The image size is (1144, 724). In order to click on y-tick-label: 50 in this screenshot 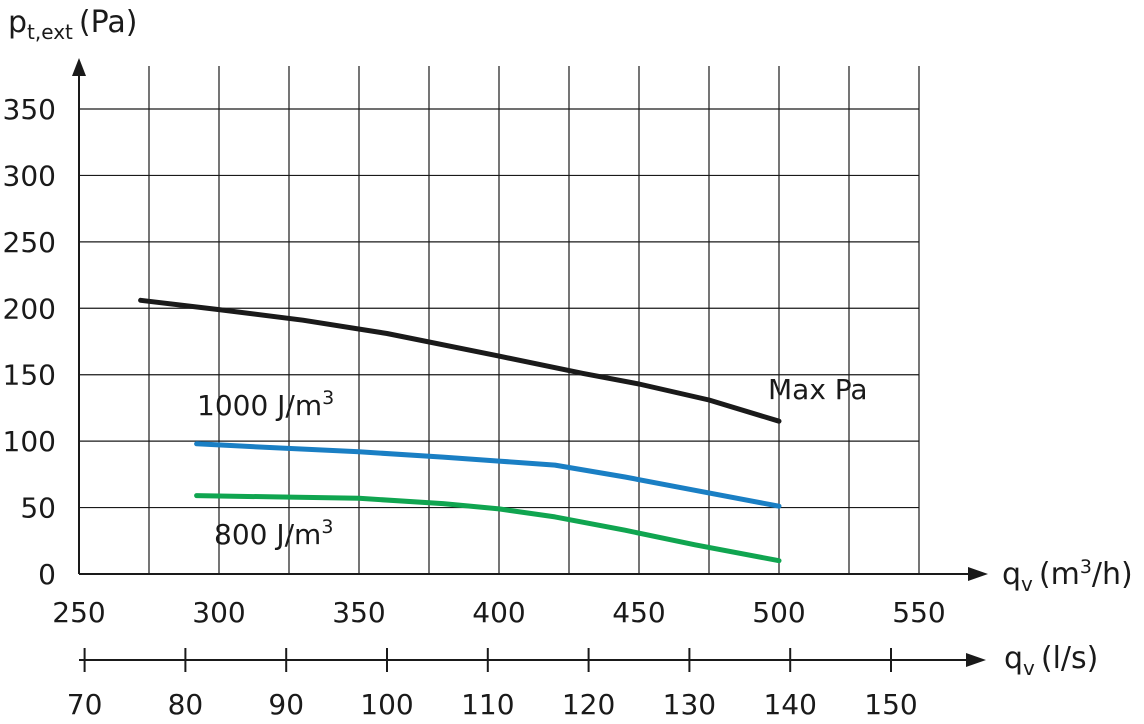, I will do `click(38, 508)`.